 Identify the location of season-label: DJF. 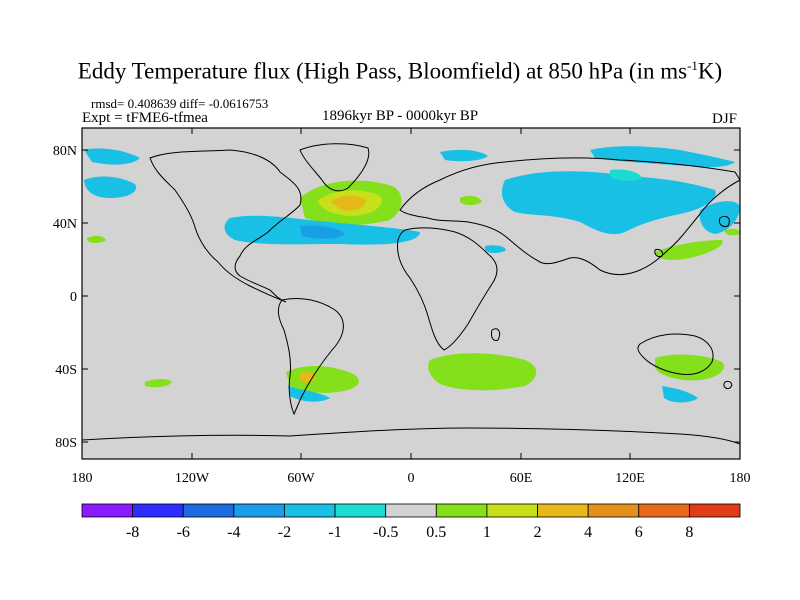
(725, 119).